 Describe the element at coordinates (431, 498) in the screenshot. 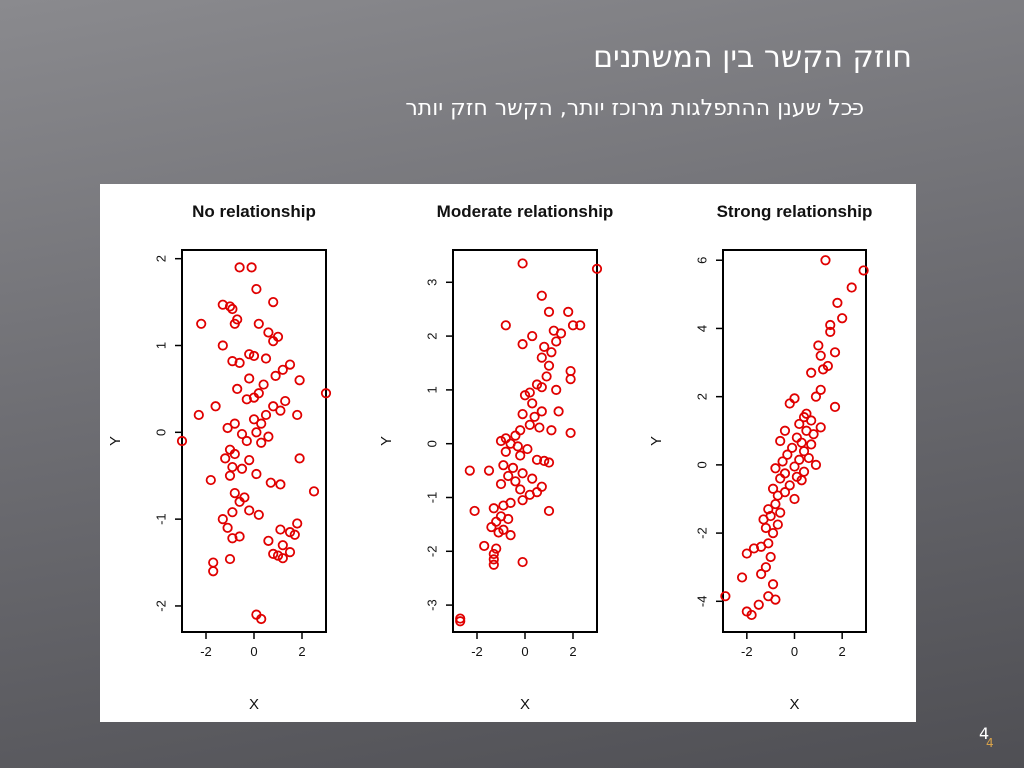

I see `y-tick-label: -1` at that location.